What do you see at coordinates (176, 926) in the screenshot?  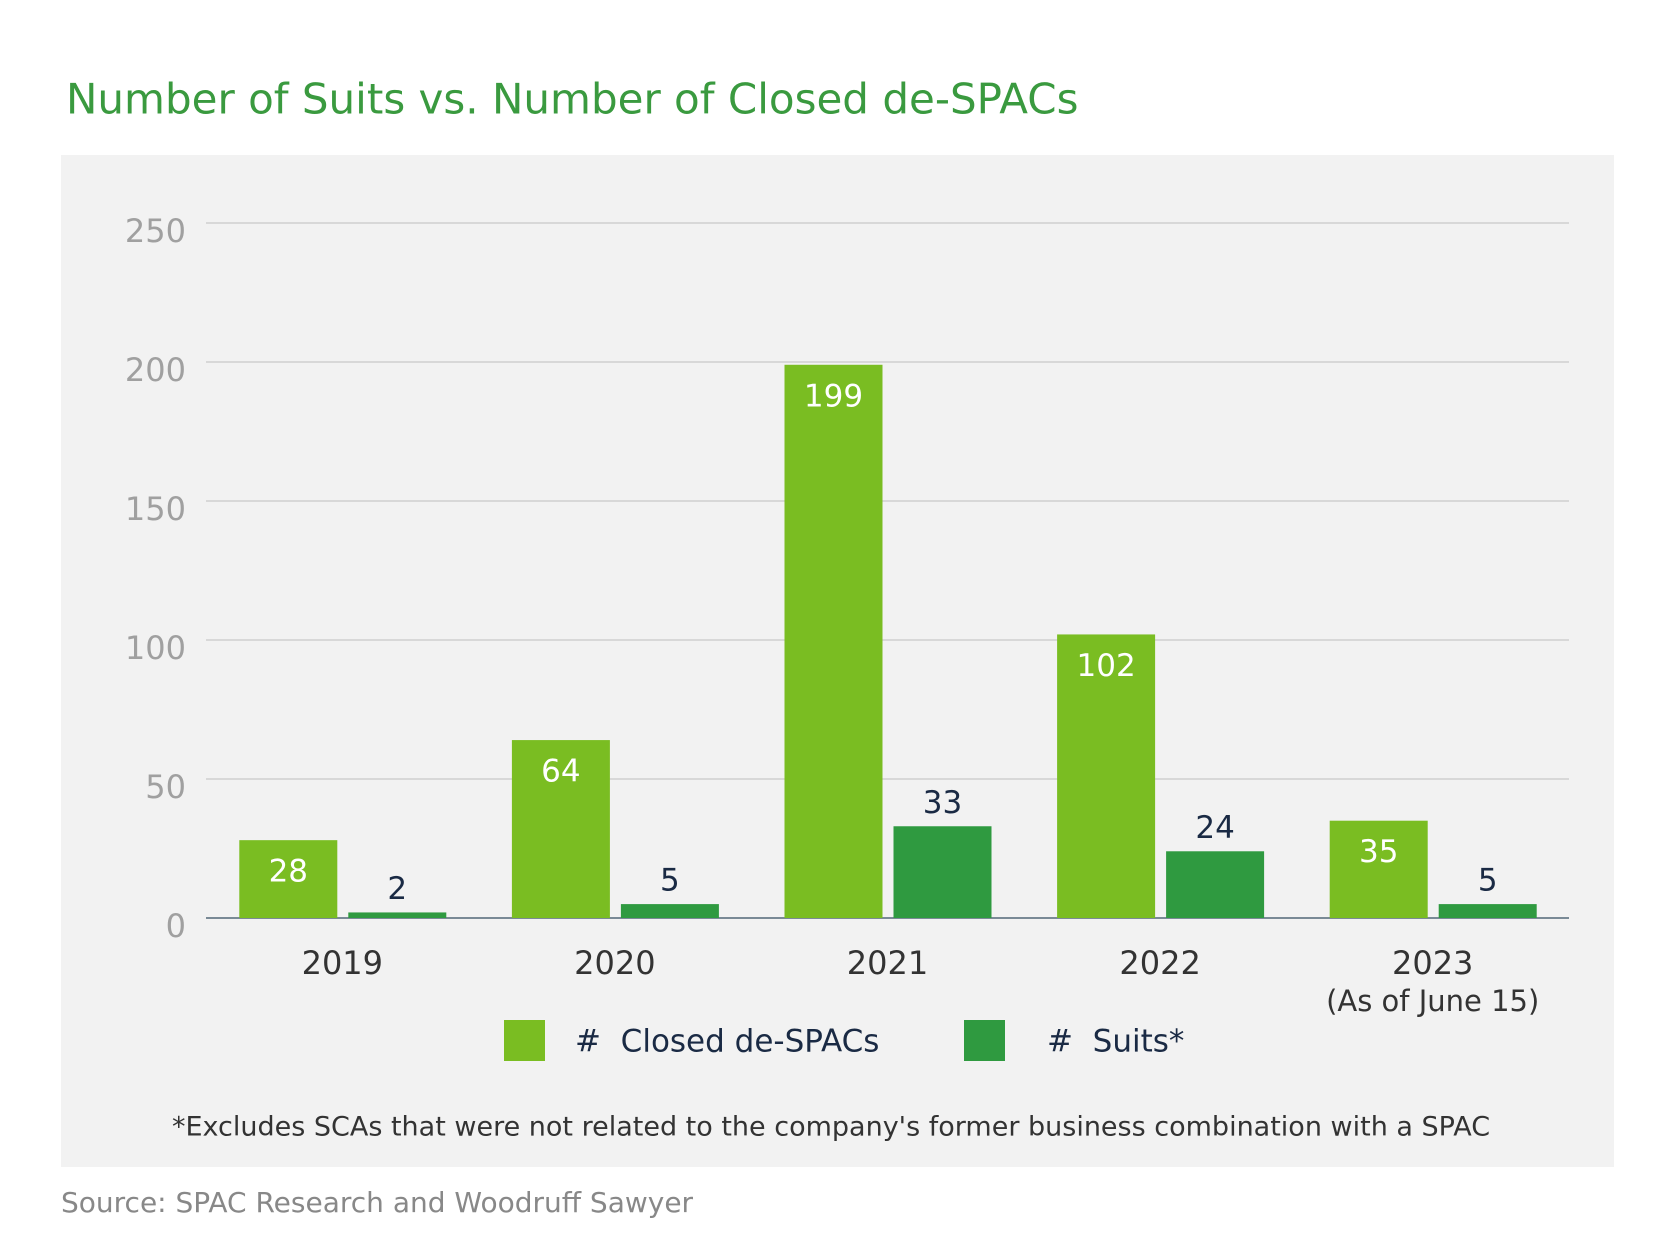 I see `y-tick-label: 0` at bounding box center [176, 926].